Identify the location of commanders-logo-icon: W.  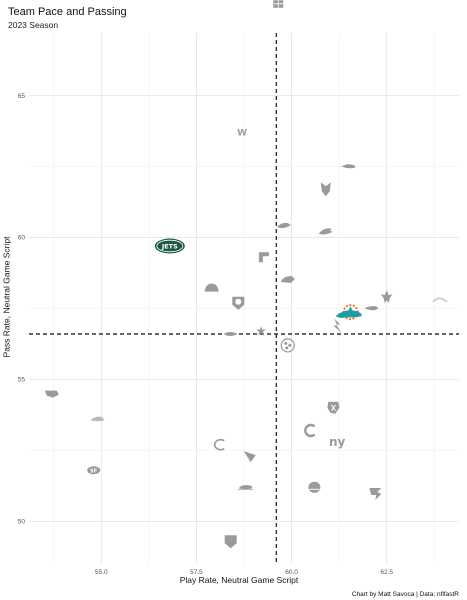
(242, 133).